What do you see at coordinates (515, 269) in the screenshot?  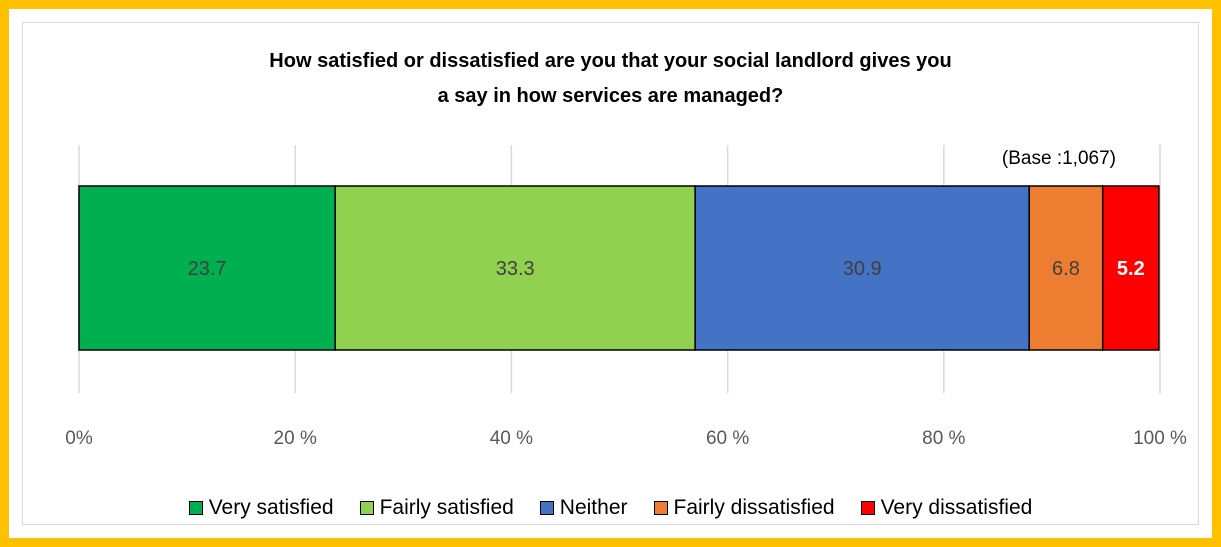 I see `data-label: 33.3` at bounding box center [515, 269].